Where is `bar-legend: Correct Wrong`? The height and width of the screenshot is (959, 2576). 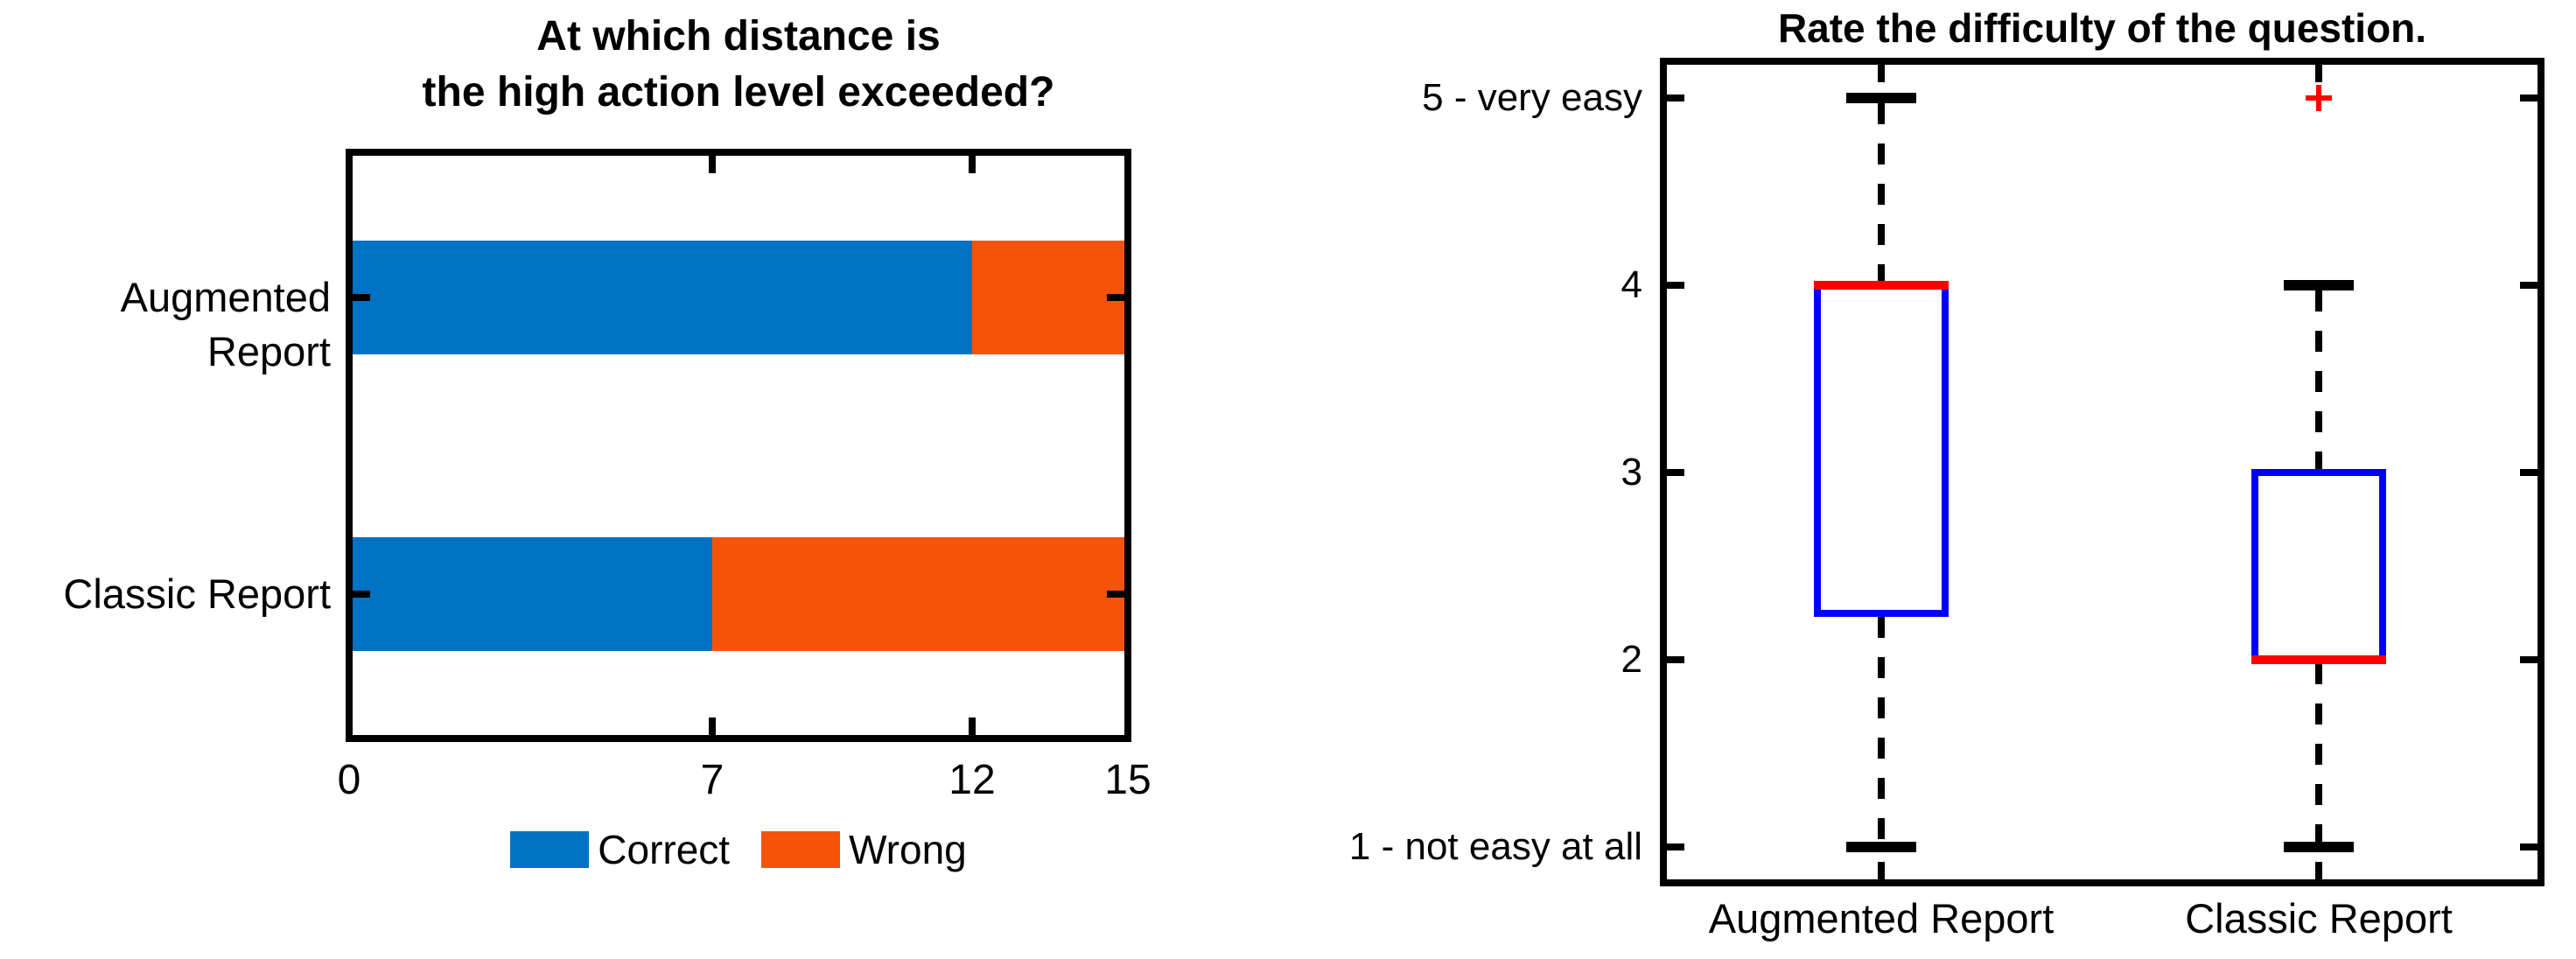
bar-legend: Correct Wrong is located at coordinates (738, 850).